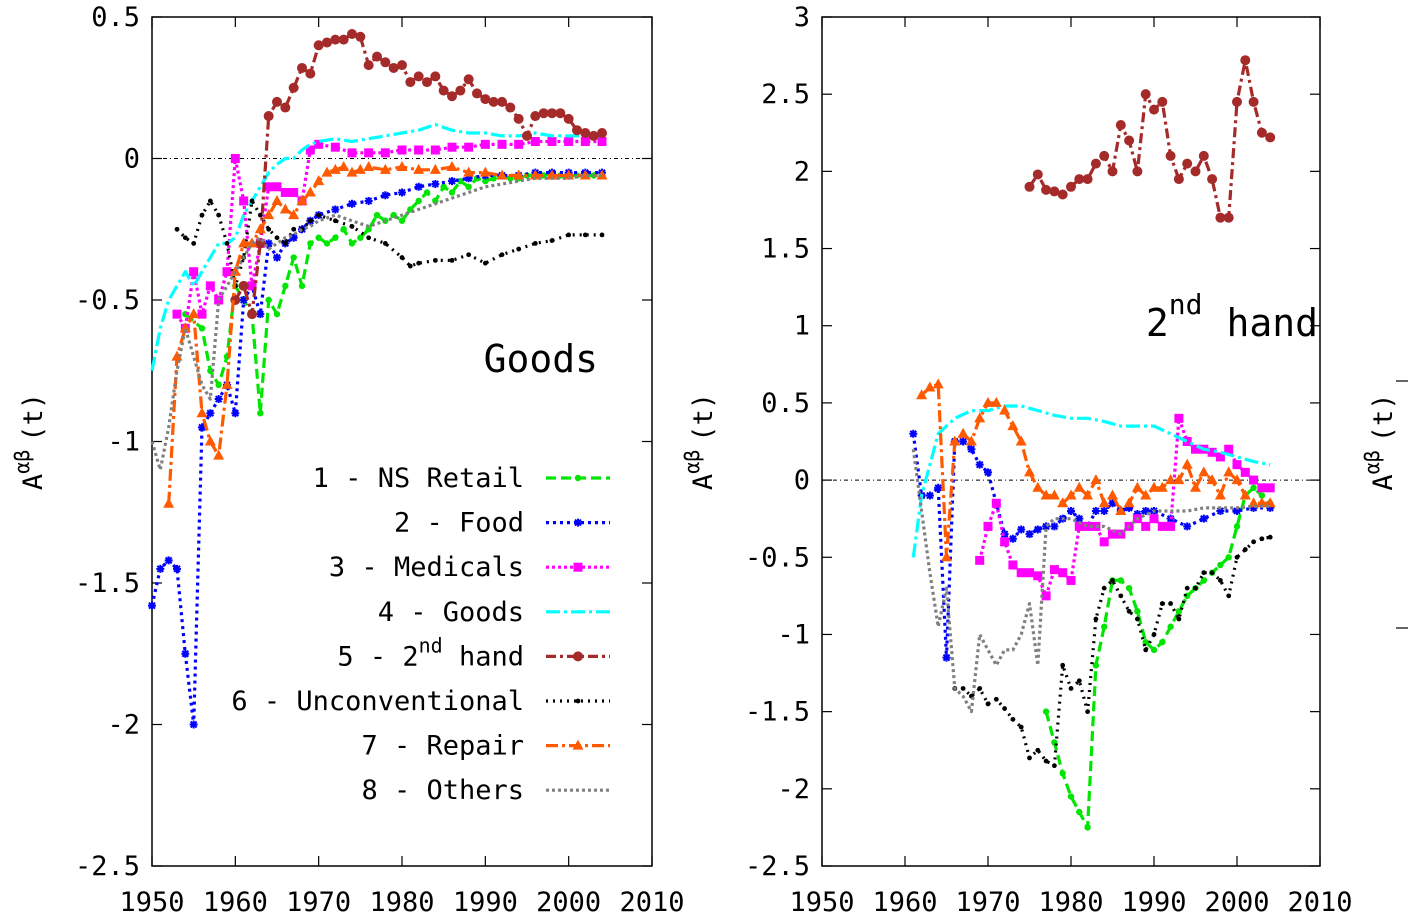  I want to click on y-tick-label: -1, so click(793, 634).